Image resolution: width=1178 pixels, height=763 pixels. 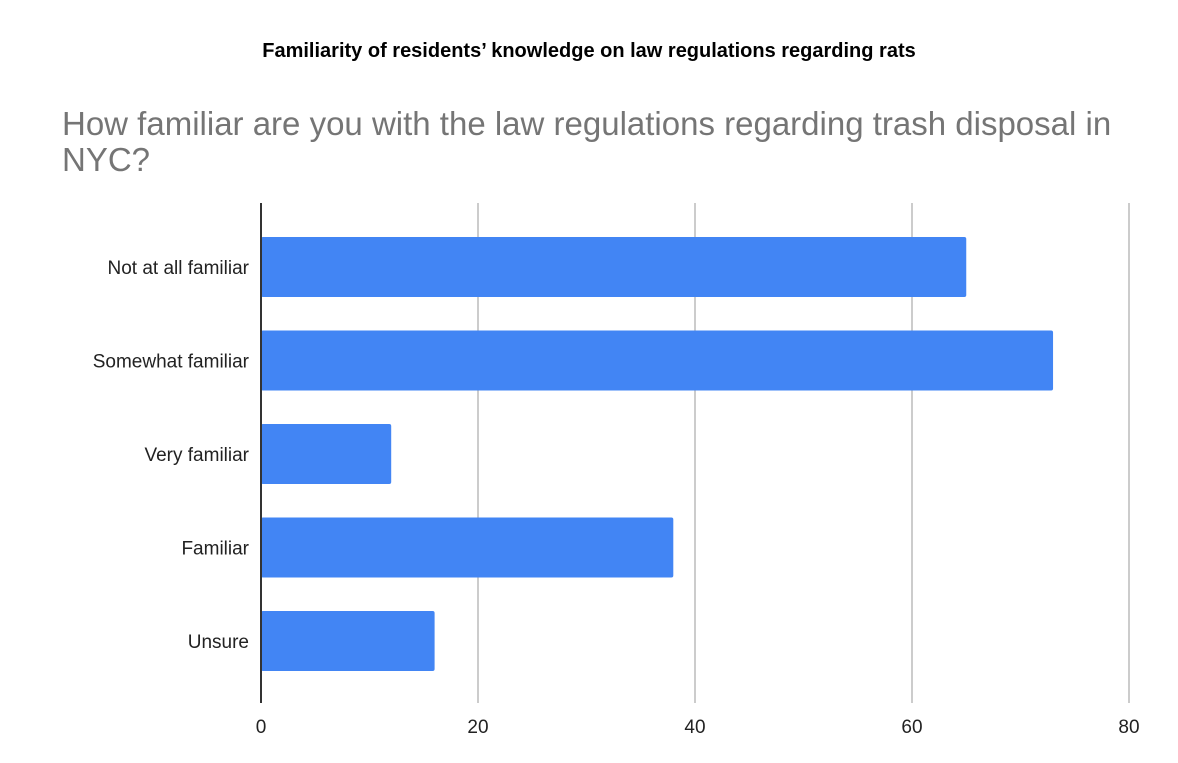 I want to click on x-tick-labels: 0 20 40 60 80, so click(x=698, y=727).